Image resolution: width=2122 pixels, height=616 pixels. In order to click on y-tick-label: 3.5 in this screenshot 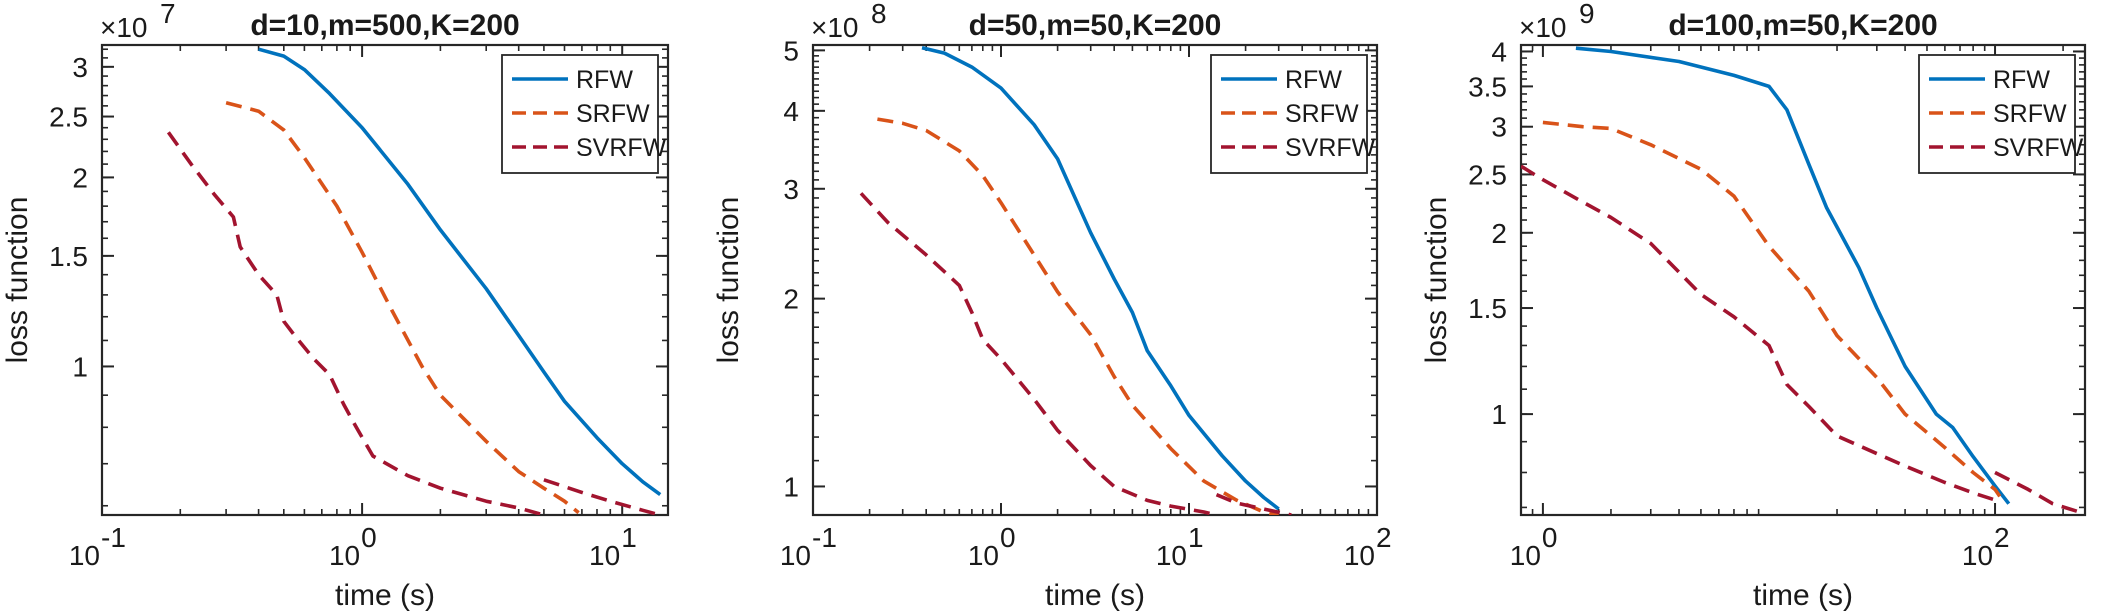, I will do `click(1487, 86)`.